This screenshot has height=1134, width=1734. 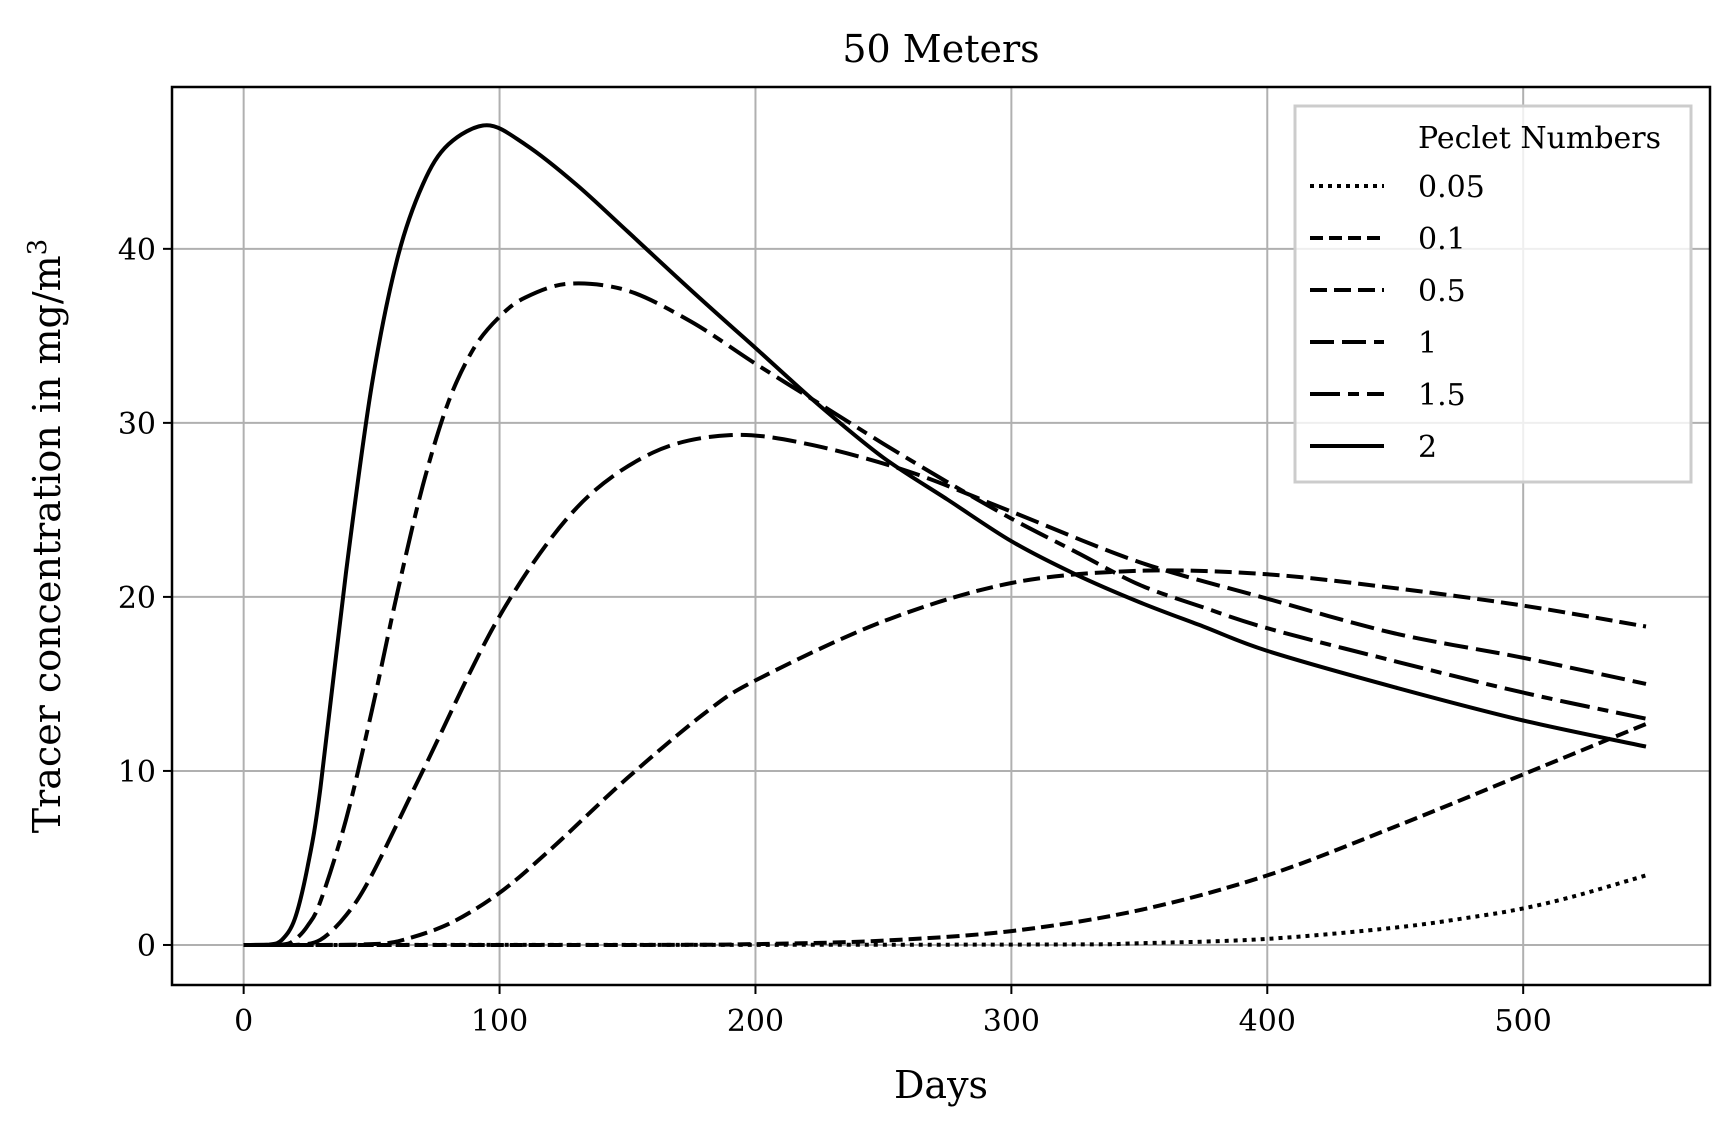 I want to click on legend-entries: 0.05 0.1 0.5 1 1.5 2, so click(x=1397, y=317).